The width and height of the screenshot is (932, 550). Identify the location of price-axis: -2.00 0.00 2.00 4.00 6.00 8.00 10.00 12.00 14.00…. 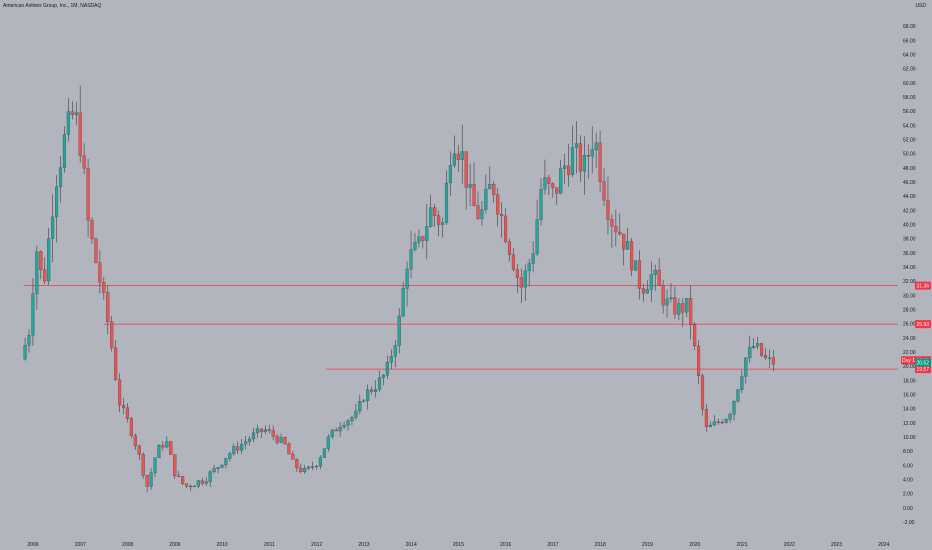
(909, 275).